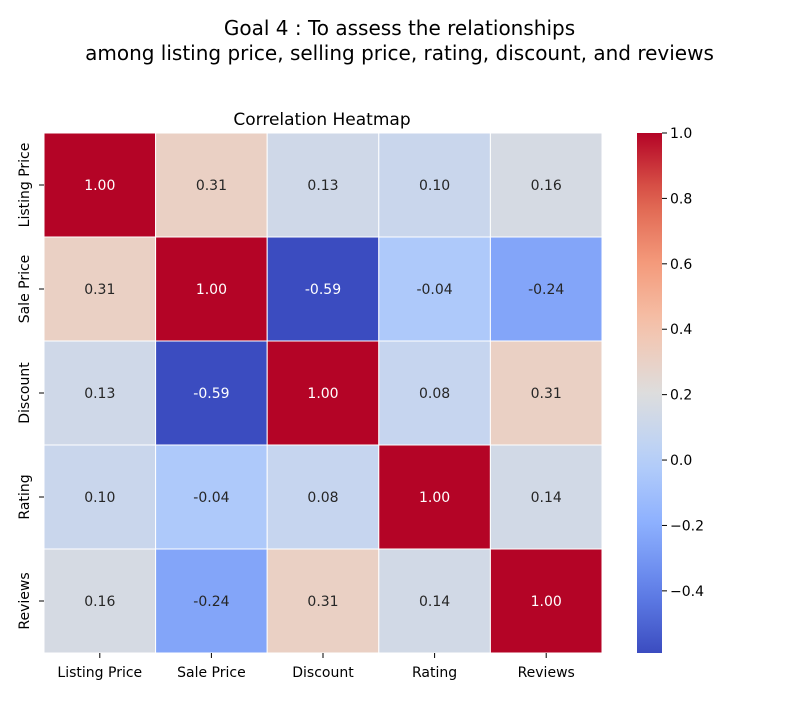  What do you see at coordinates (649, 393) in the screenshot?
I see `colorbar-gradient` at bounding box center [649, 393].